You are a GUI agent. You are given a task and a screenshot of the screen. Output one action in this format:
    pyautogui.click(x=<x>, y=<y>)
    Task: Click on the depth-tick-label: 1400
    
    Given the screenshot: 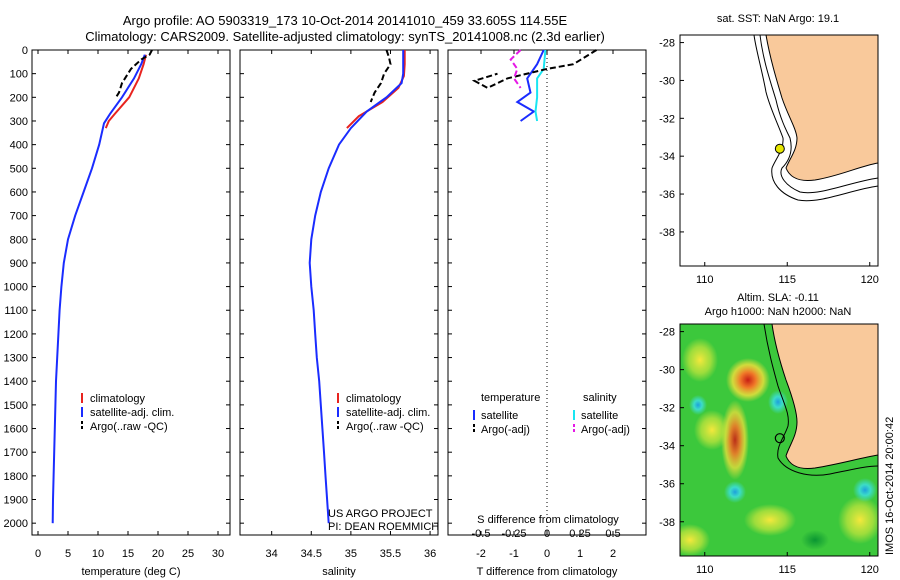 What is the action you would take?
    pyautogui.click(x=16, y=382)
    